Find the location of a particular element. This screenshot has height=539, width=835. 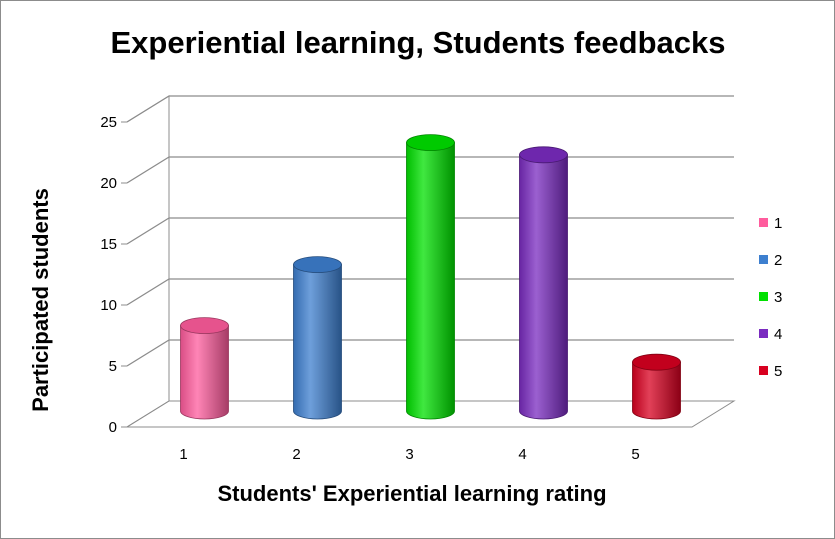

x-axis-ticks: 1 2 3 4 5 is located at coordinates (409, 454).